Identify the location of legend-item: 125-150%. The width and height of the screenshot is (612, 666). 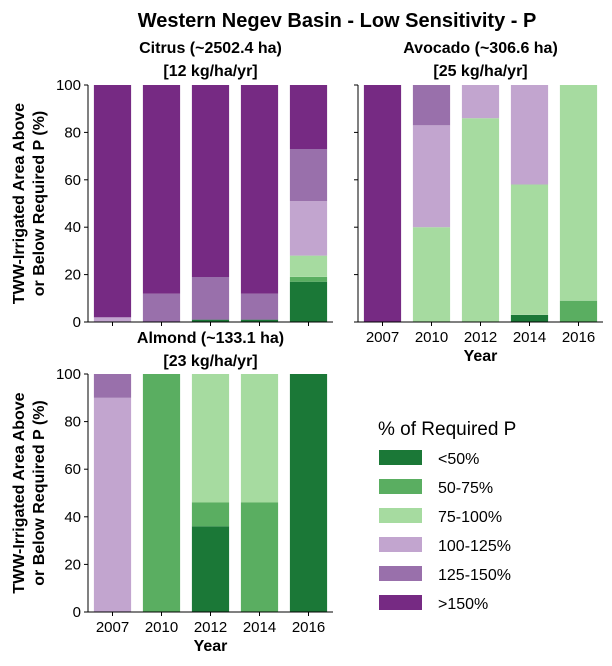
(445, 575).